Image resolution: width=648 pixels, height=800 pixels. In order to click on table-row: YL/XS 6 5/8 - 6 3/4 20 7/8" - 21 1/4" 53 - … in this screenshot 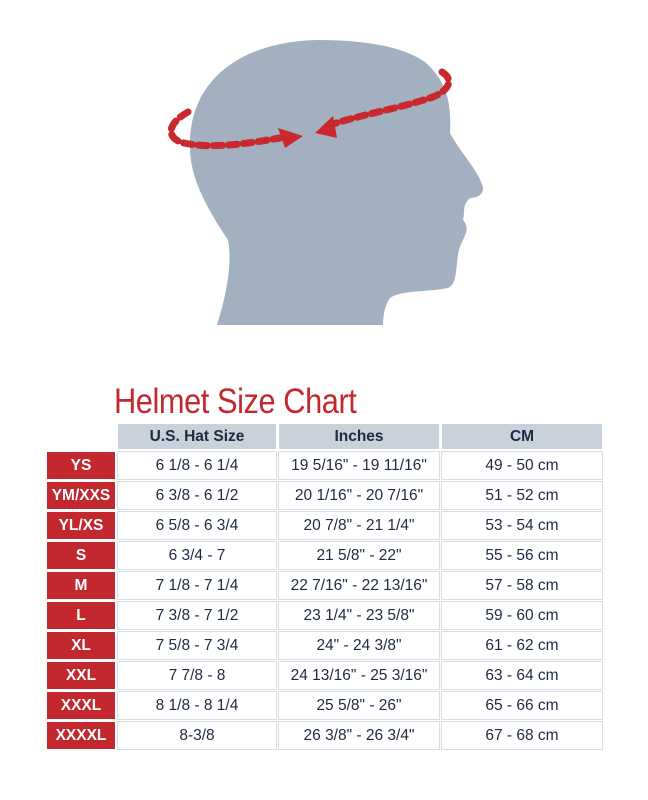, I will do `click(325, 525)`.